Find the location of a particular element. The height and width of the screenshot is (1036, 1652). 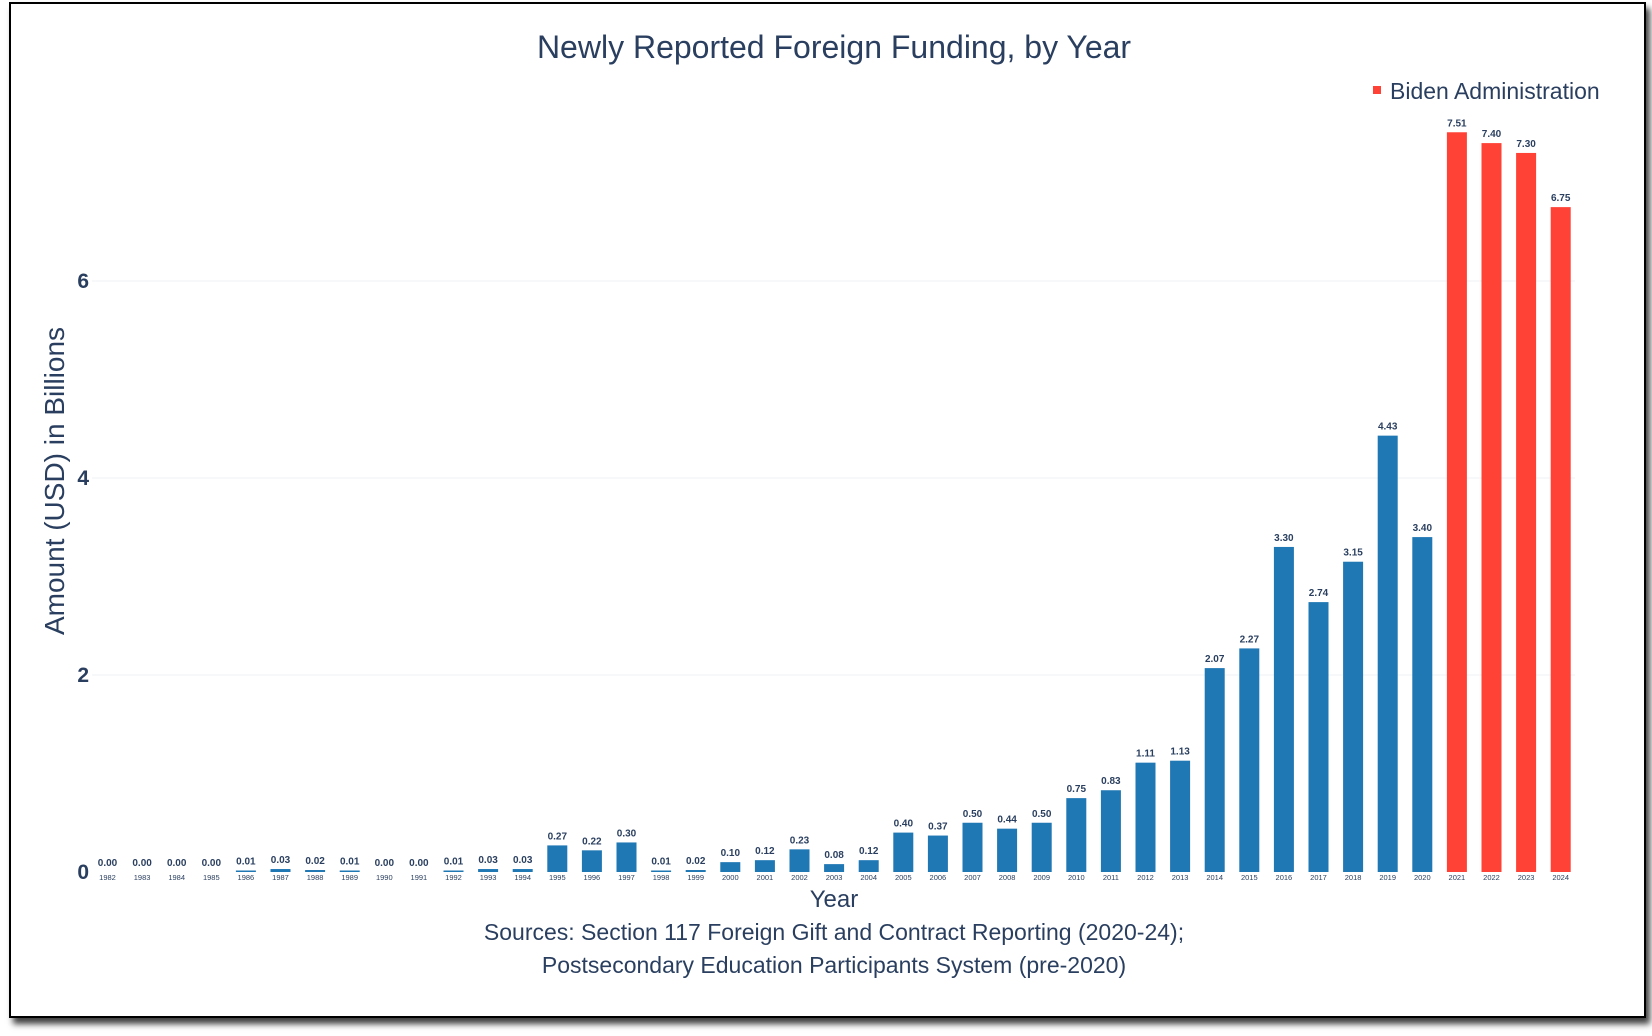

bar-1996 is located at coordinates (591, 861).